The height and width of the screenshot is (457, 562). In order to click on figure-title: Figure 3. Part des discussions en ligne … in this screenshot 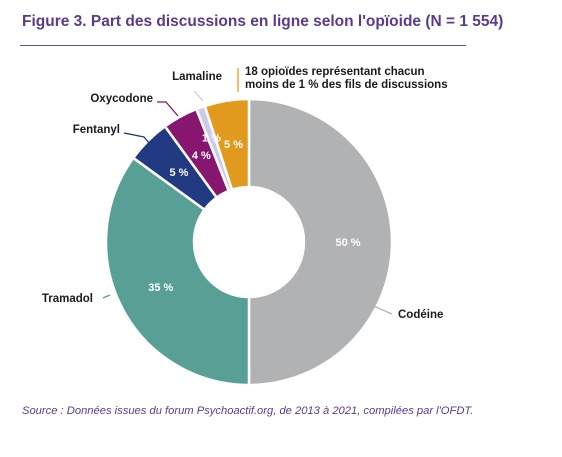, I will do `click(263, 21)`.